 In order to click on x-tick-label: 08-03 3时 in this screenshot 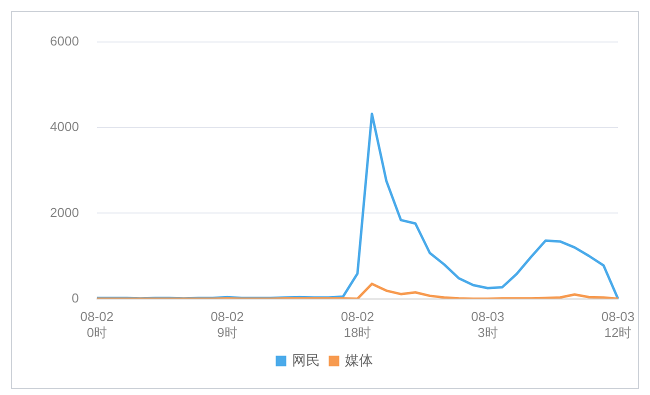, I will do `click(487, 324)`.